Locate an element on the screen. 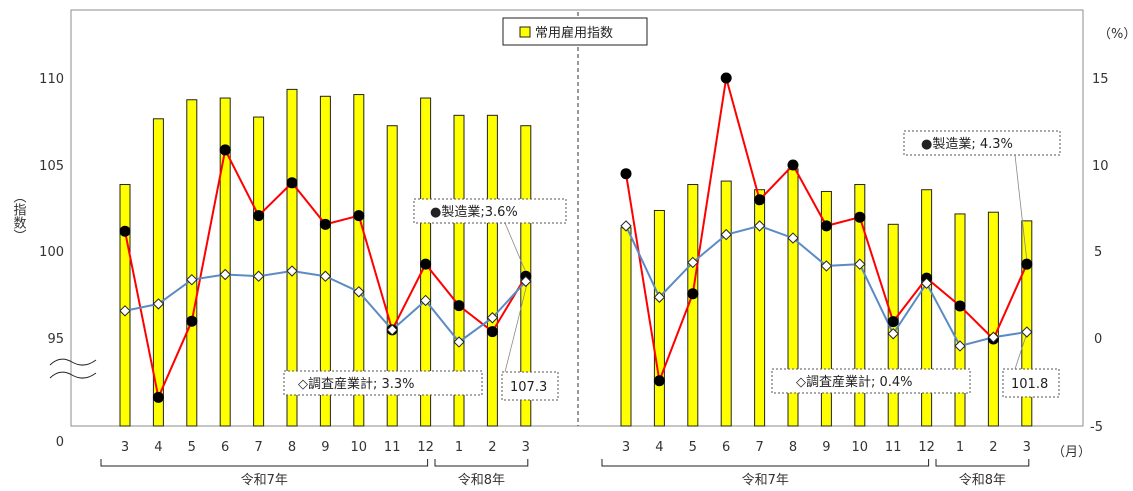 Image resolution: width=1133 pixels, height=491 pixels. x-tick-label: 8 is located at coordinates (292, 447).